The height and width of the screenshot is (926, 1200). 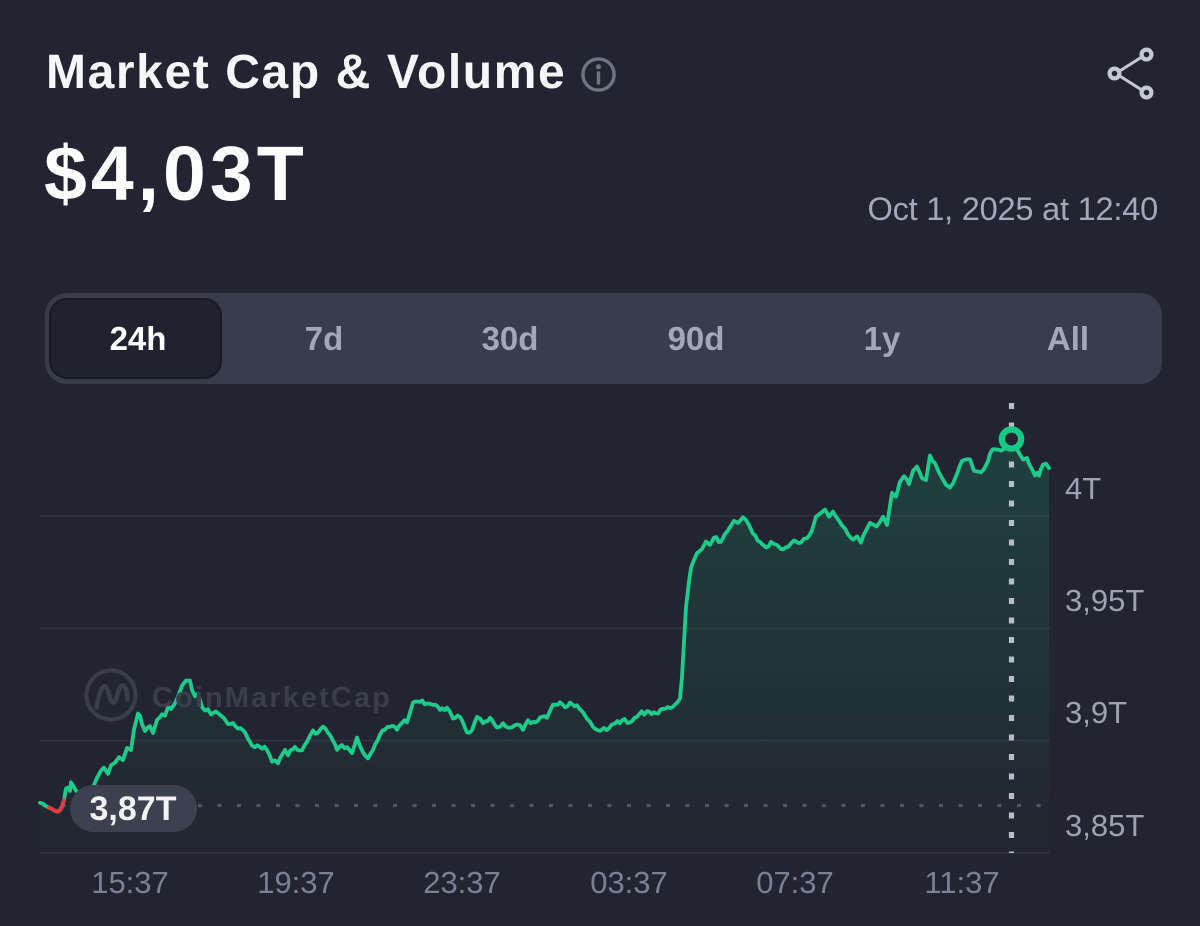 I want to click on svg-text: 3,95T, so click(x=1104, y=600).